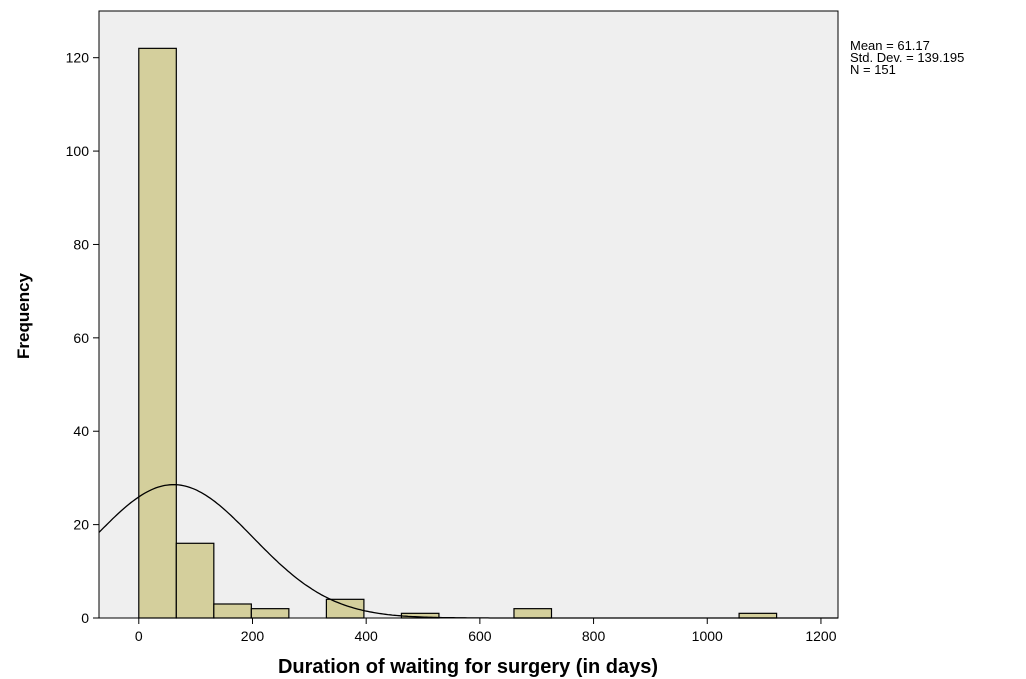  Describe the element at coordinates (78, 58) in the screenshot. I see `y-tick-label: 120` at that location.